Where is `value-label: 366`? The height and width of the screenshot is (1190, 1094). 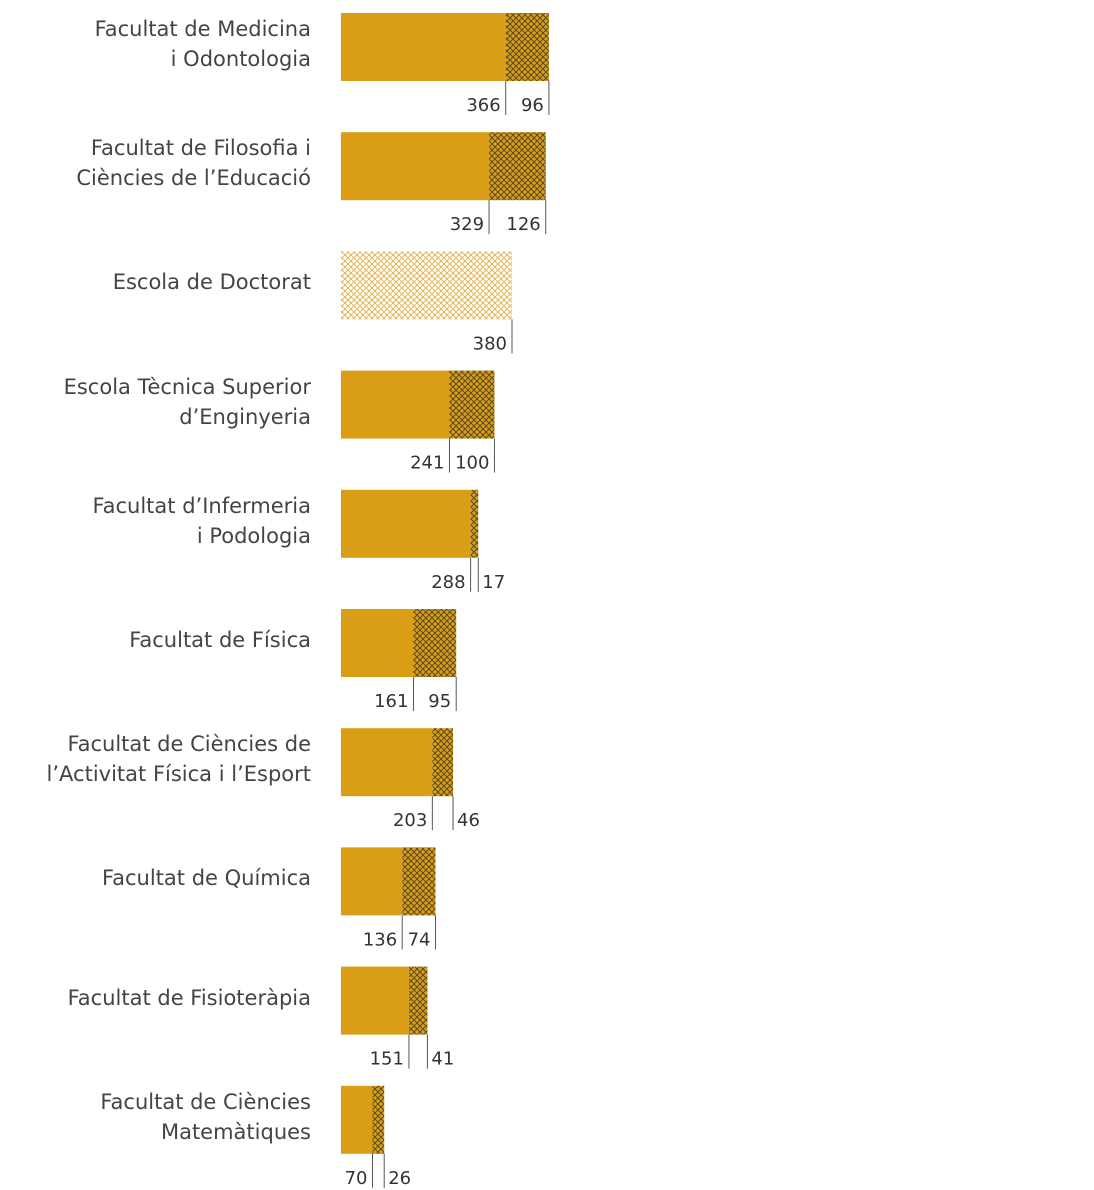 value-label: 366 is located at coordinates (483, 105).